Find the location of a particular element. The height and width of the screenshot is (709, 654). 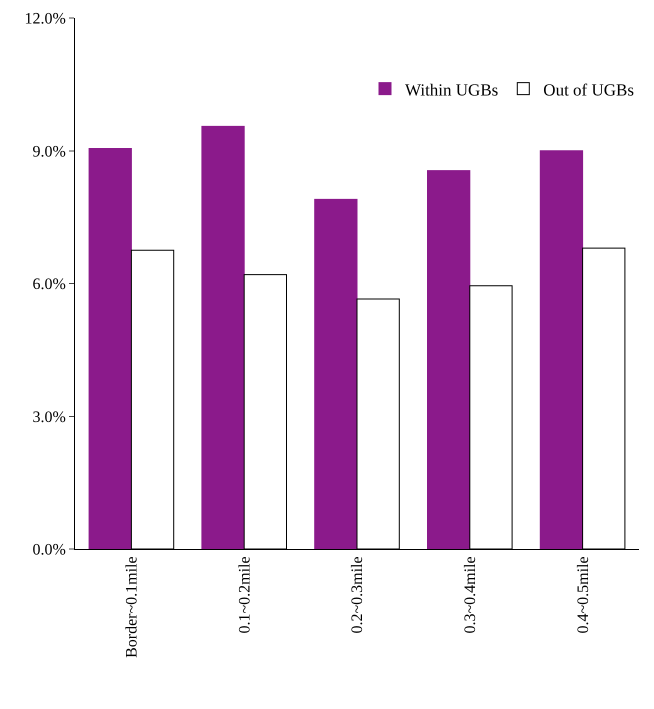

legend-label: Within UGBs is located at coordinates (451, 90).